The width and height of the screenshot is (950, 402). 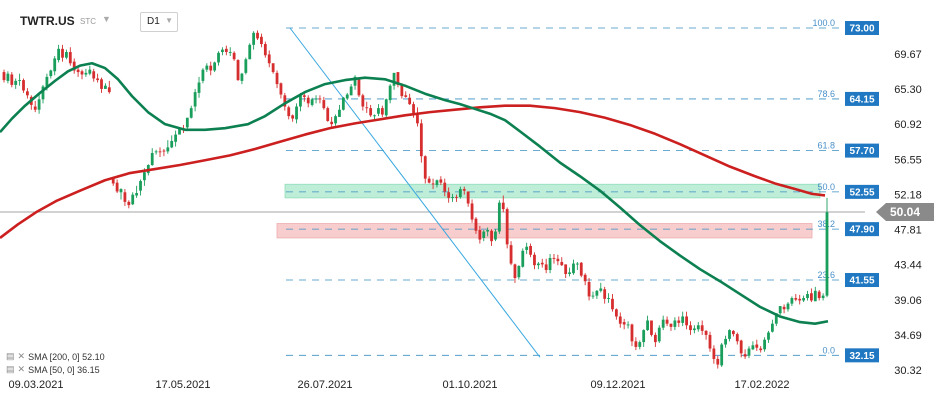 I want to click on chevron-down-icon: ▼, so click(x=169, y=20).